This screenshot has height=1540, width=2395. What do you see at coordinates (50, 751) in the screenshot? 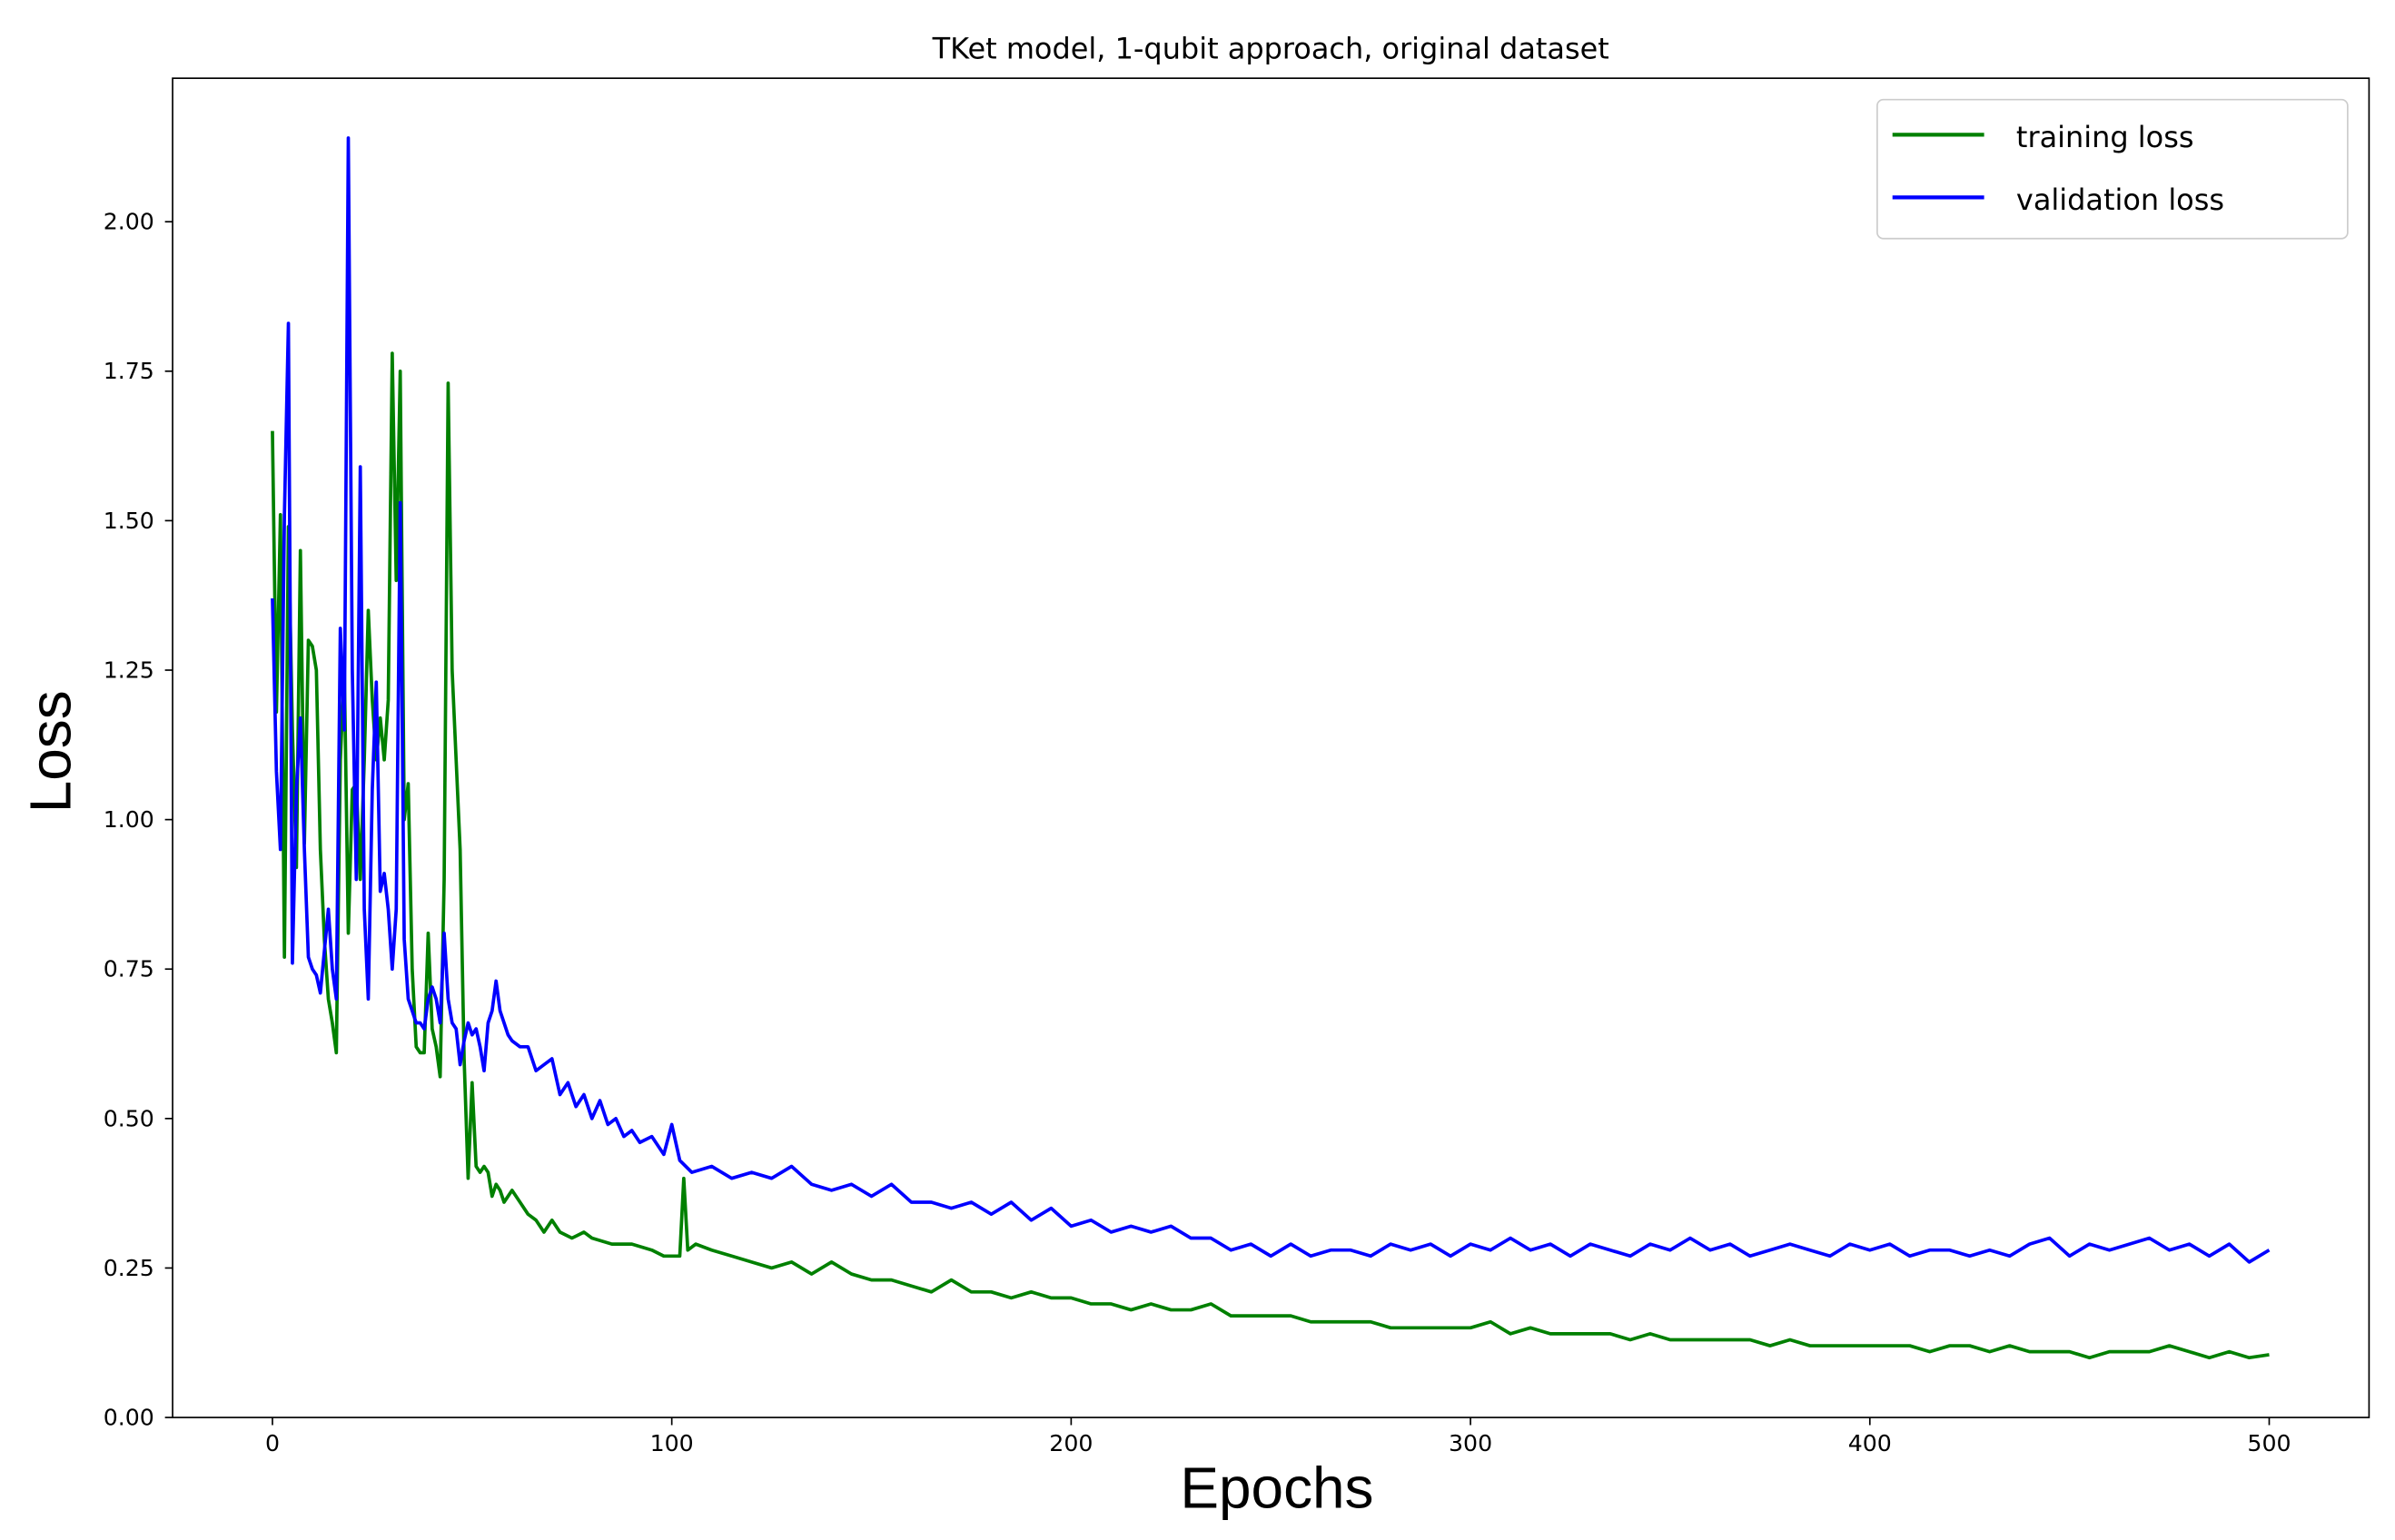
I see `y-axis-label: Loss` at bounding box center [50, 751].